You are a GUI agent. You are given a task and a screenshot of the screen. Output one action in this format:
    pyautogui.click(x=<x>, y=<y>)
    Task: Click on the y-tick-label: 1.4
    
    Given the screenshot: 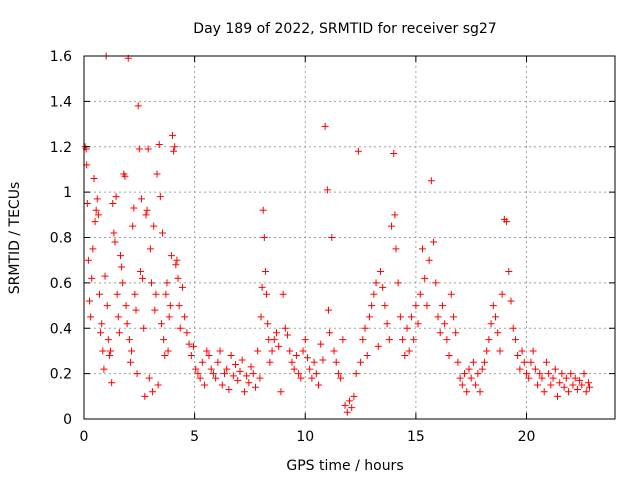 What is the action you would take?
    pyautogui.click(x=61, y=102)
    